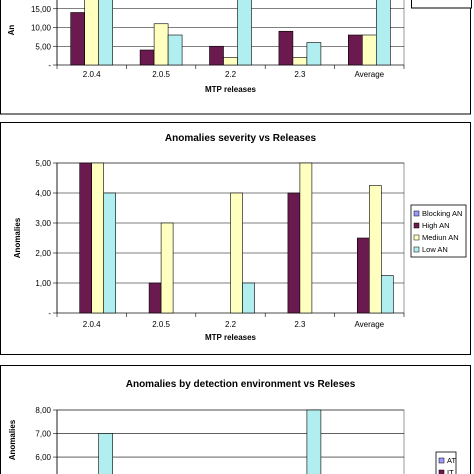  I want to click on chart2-legend-label: Mediun AN, so click(440, 237).